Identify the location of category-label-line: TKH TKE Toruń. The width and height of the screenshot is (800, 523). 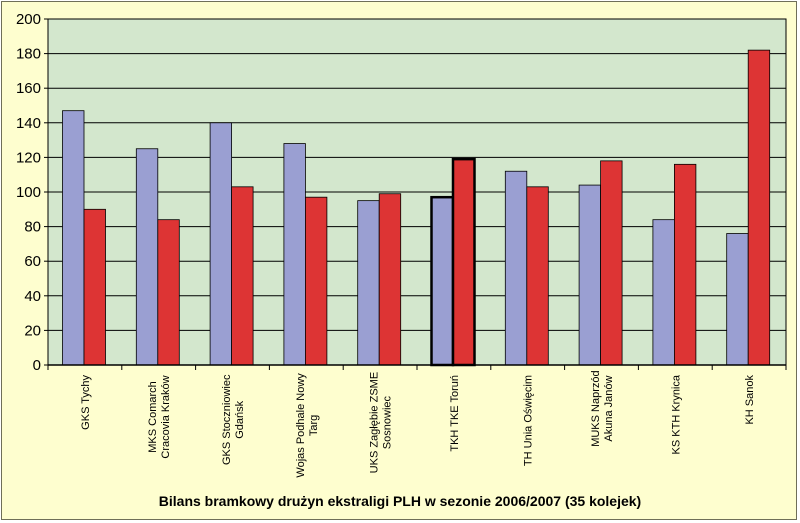
(455, 413).